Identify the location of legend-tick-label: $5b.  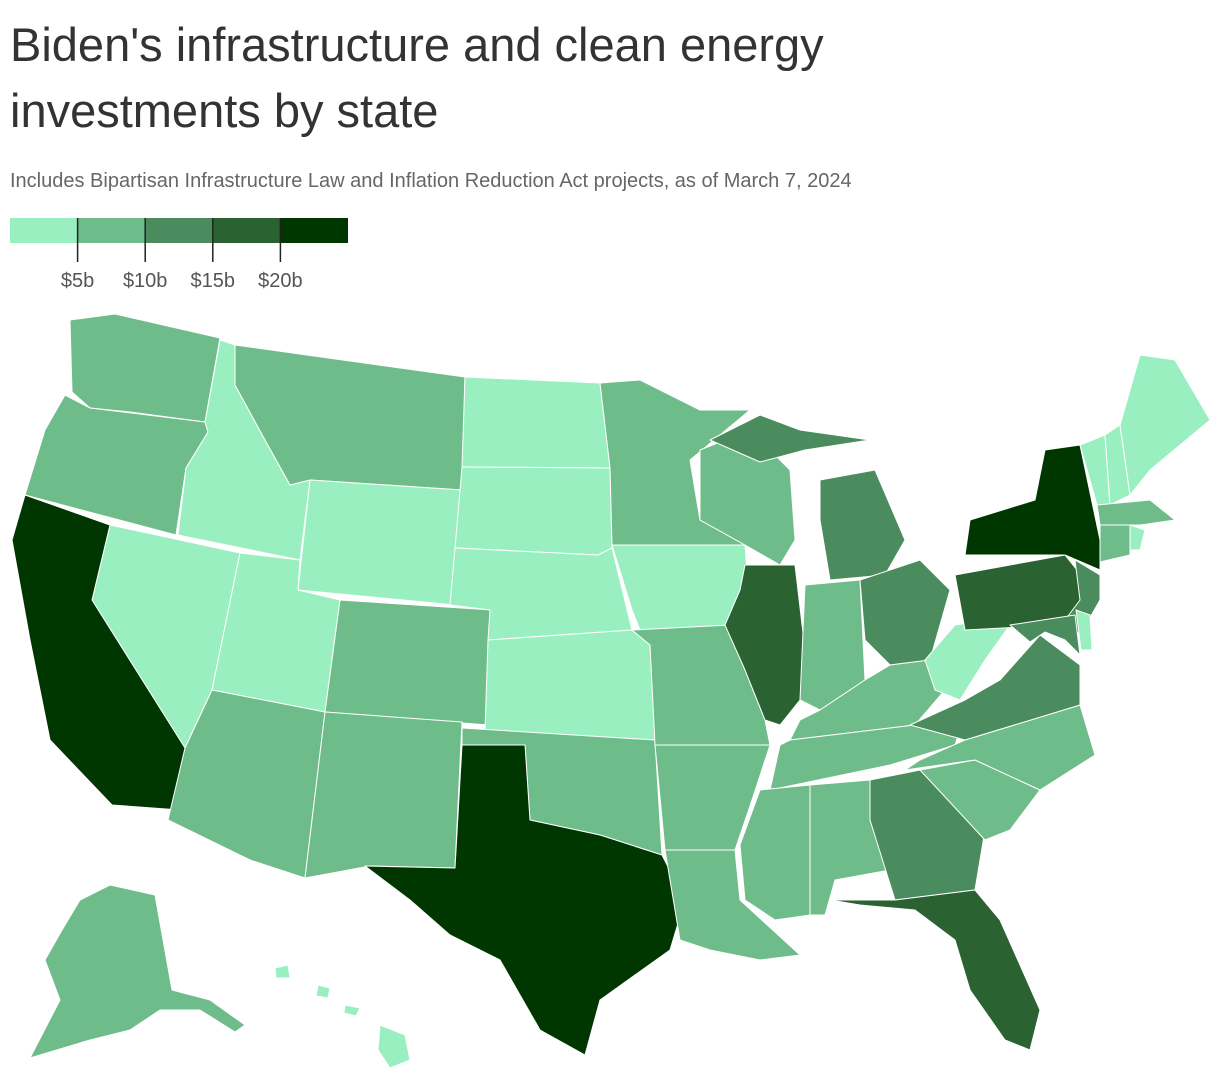
(77, 281).